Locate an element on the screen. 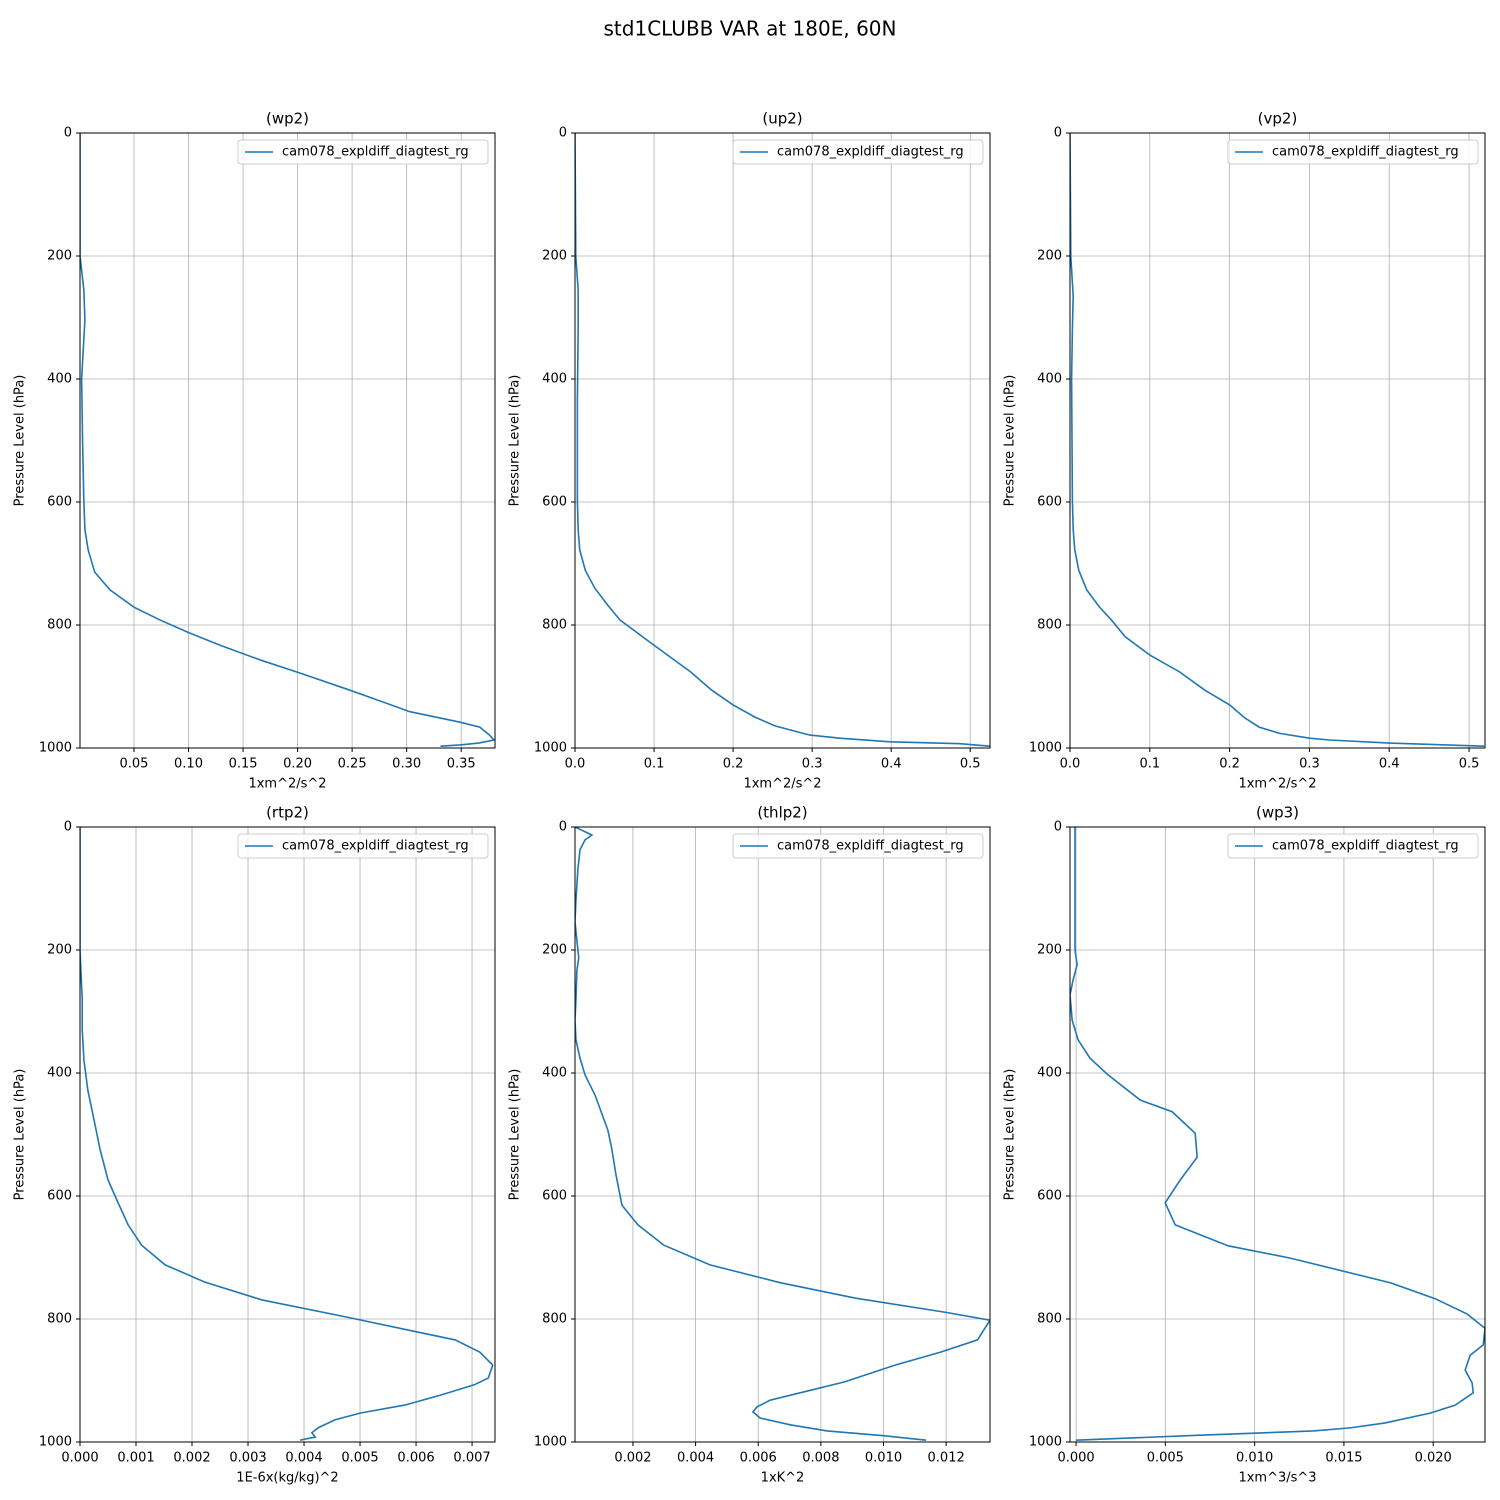 The image size is (1500, 1500). x-tick-label: 0.20 is located at coordinates (297, 764).